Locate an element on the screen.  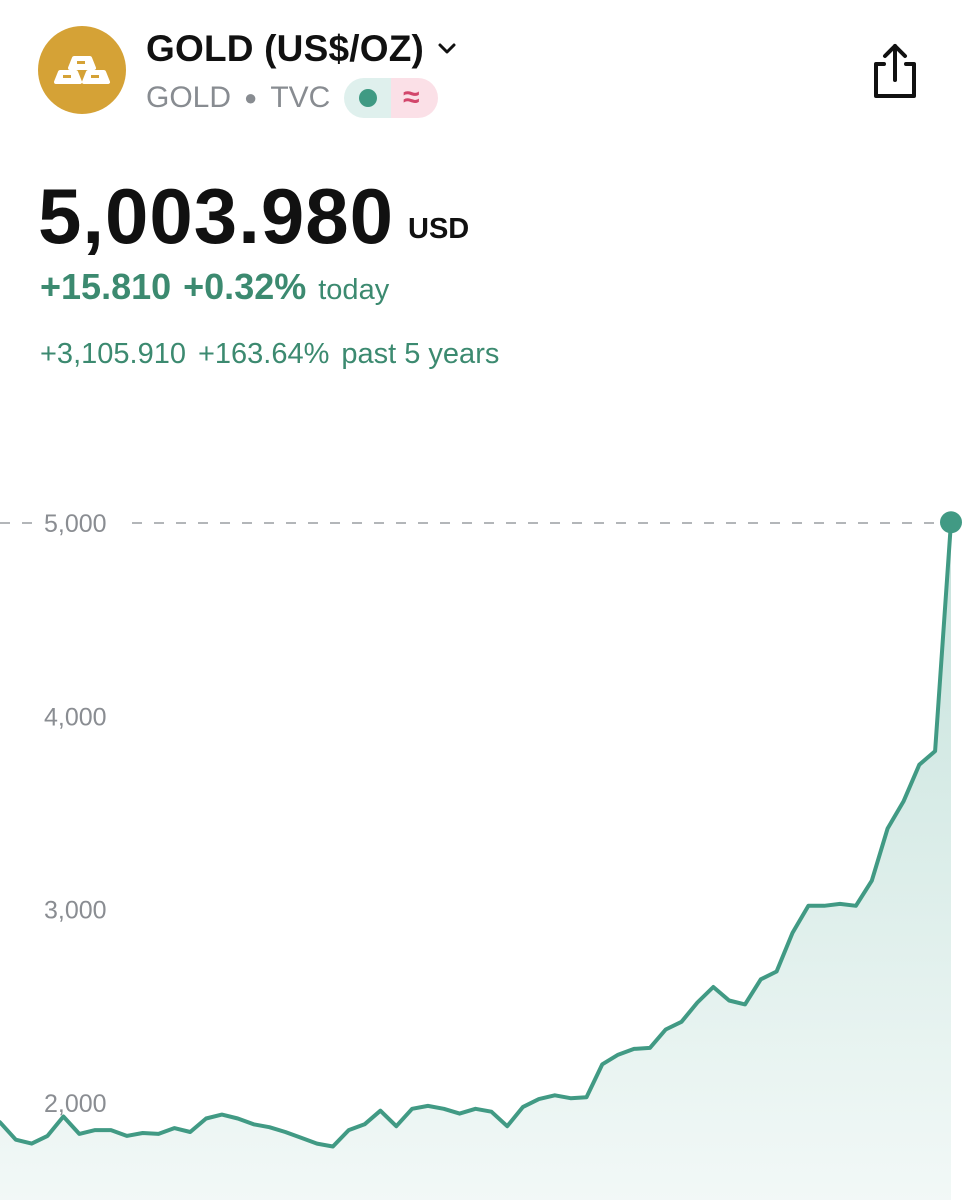
y-axis-tick-label: 2,000 is located at coordinates (75, 1104).